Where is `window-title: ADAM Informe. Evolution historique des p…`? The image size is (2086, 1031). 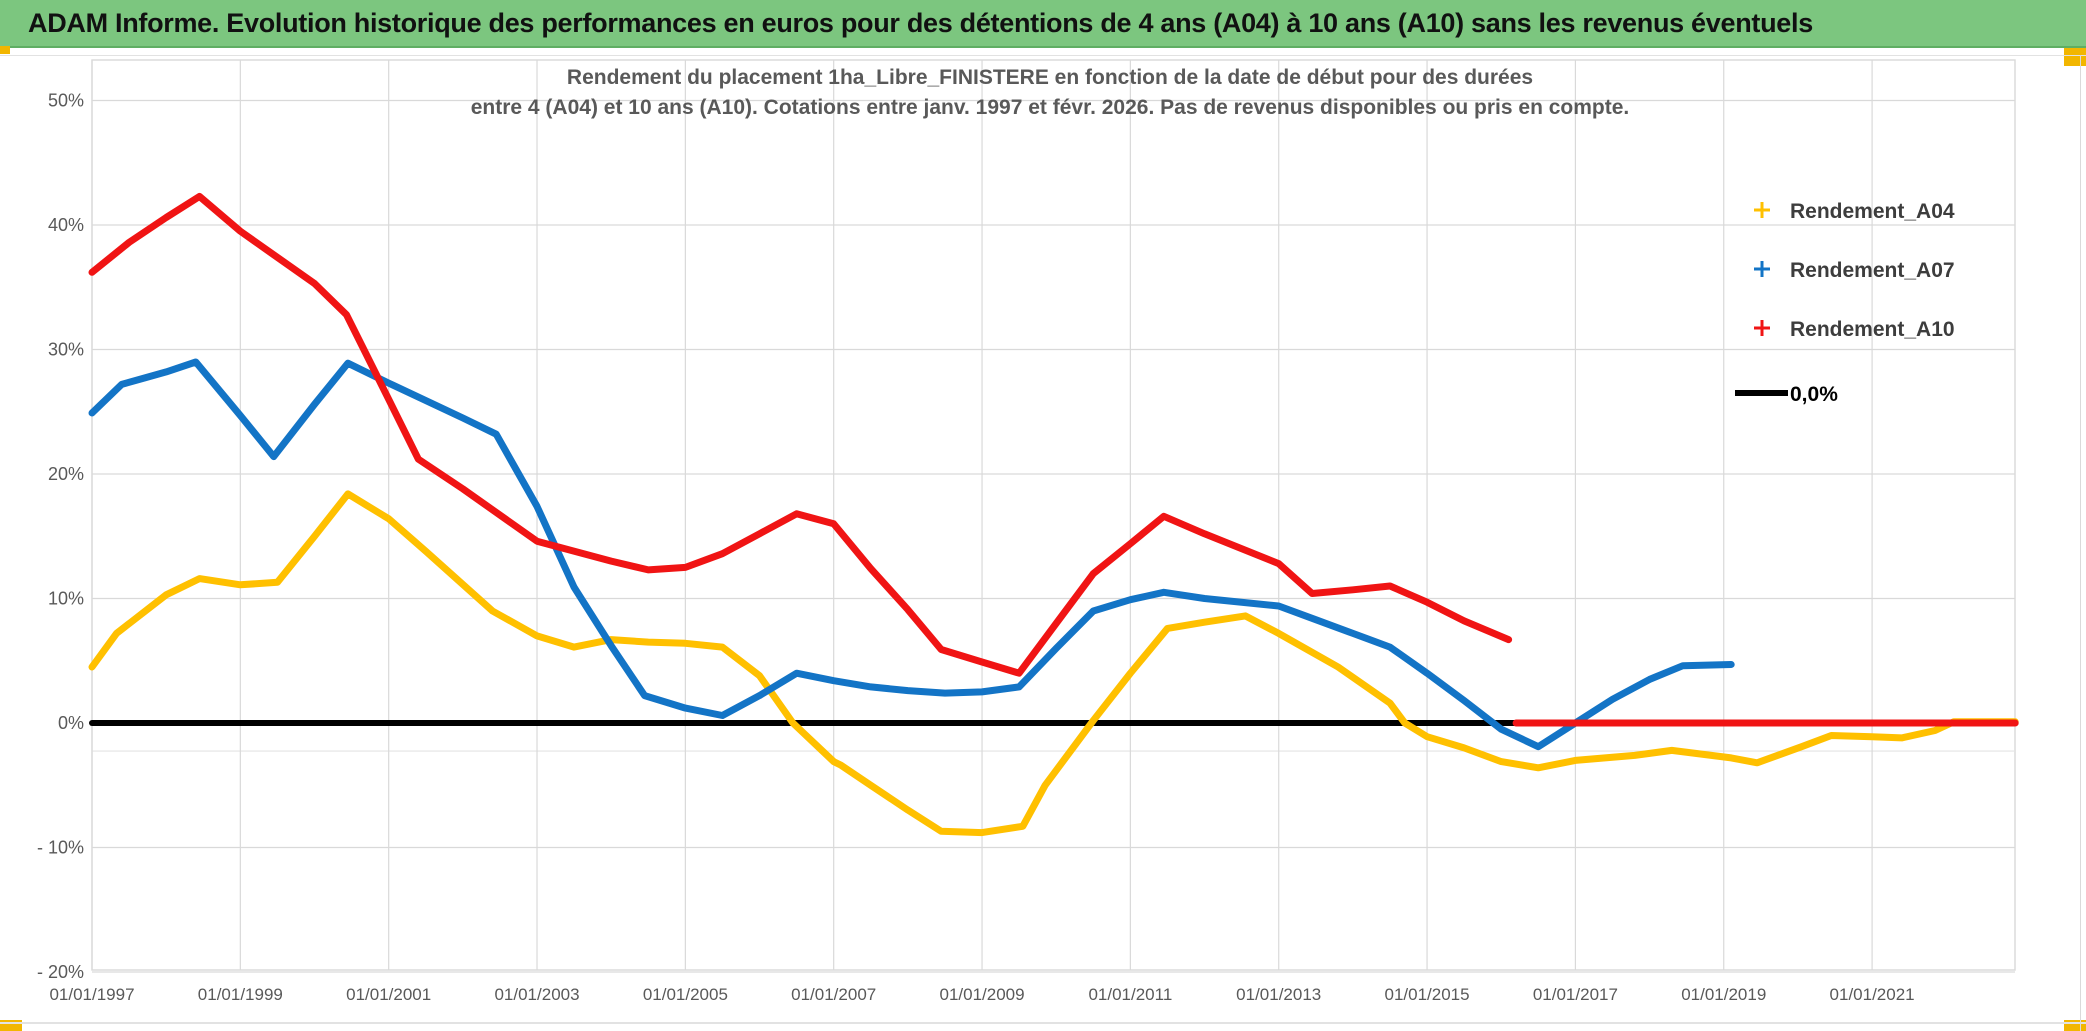
window-title: ADAM Informe. Evolution historique des p… is located at coordinates (920, 22).